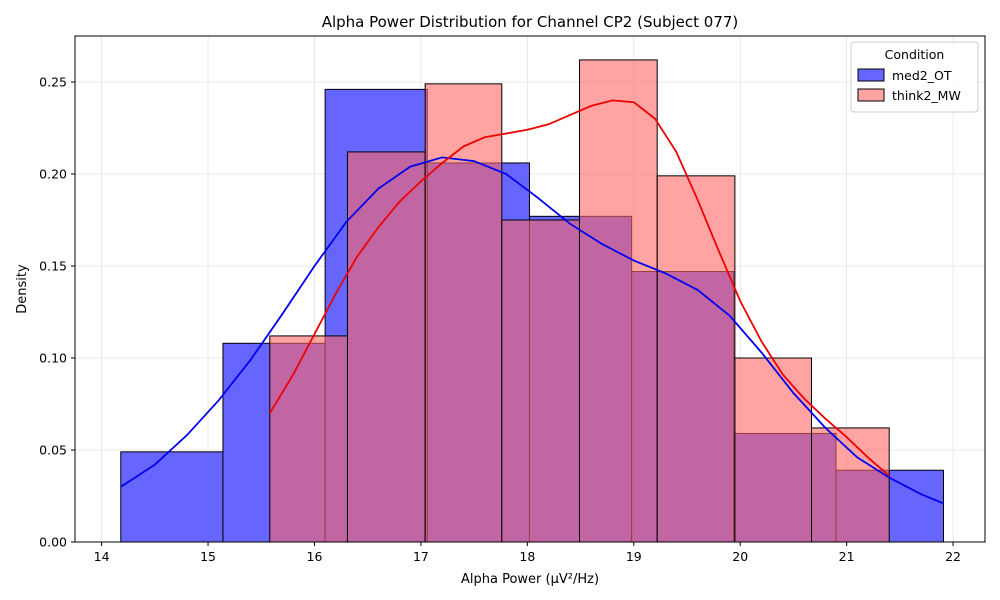  I want to click on legend-title: Condition, so click(915, 54).